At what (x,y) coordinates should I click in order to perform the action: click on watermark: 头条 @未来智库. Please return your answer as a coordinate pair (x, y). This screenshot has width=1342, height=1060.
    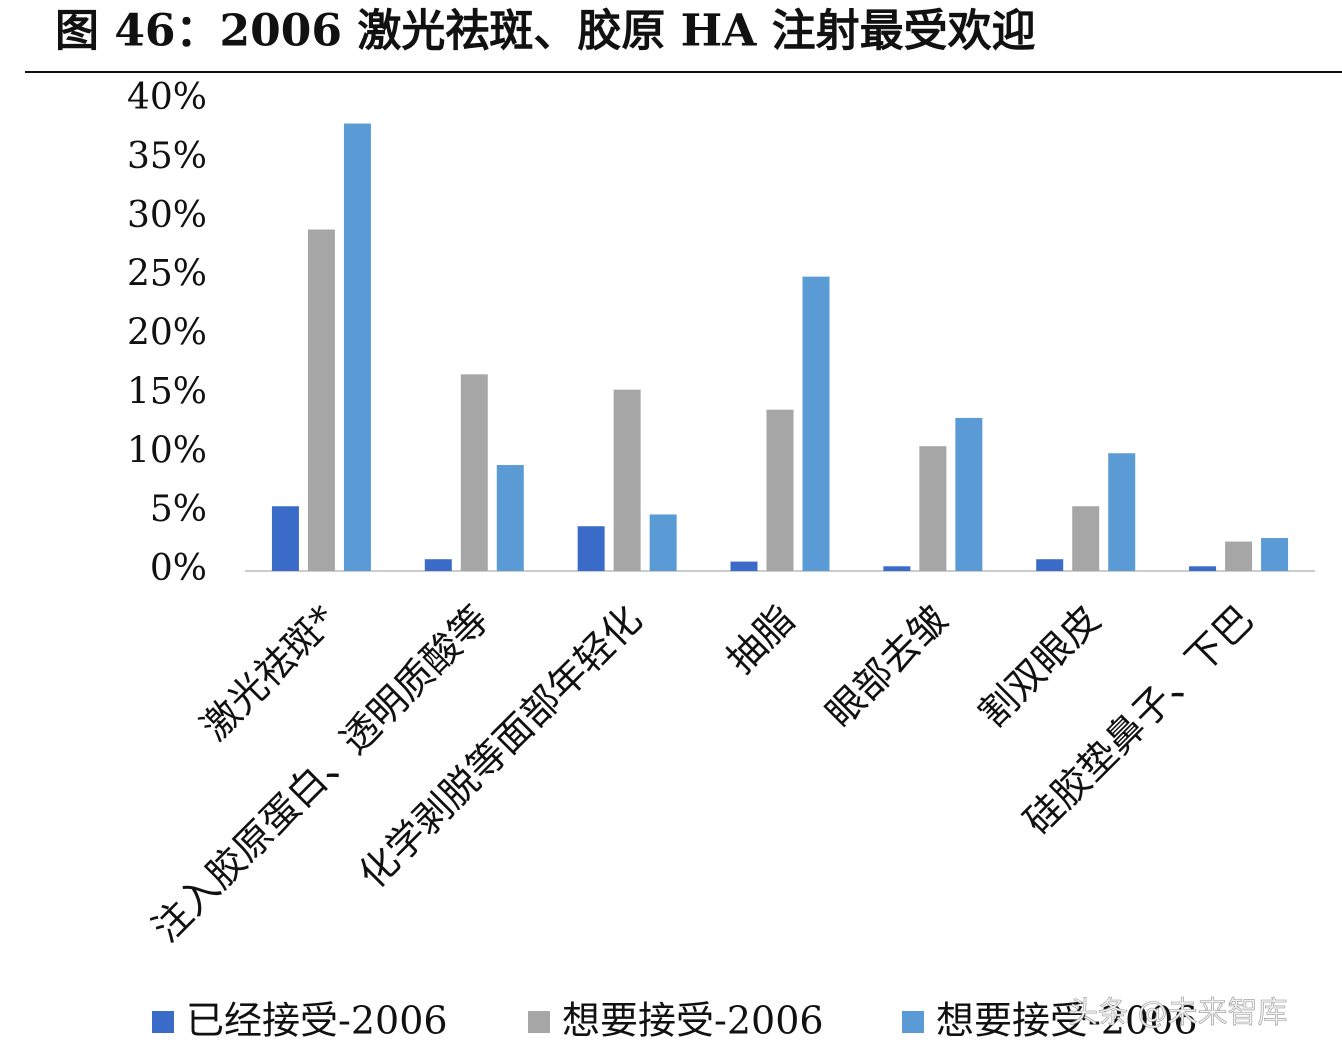
    Looking at the image, I should click on (1178, 1013).